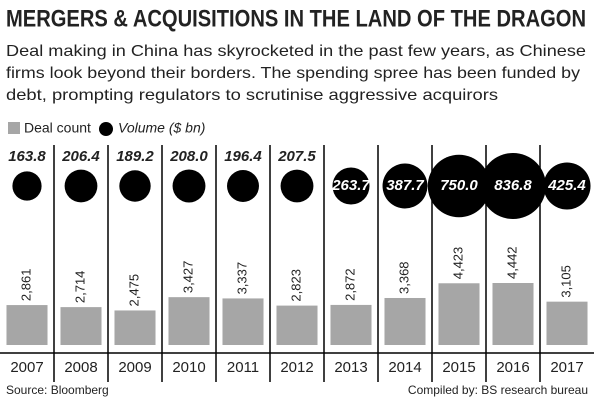  What do you see at coordinates (295, 285) in the screenshot?
I see `bar-value-label: 2,823` at bounding box center [295, 285].